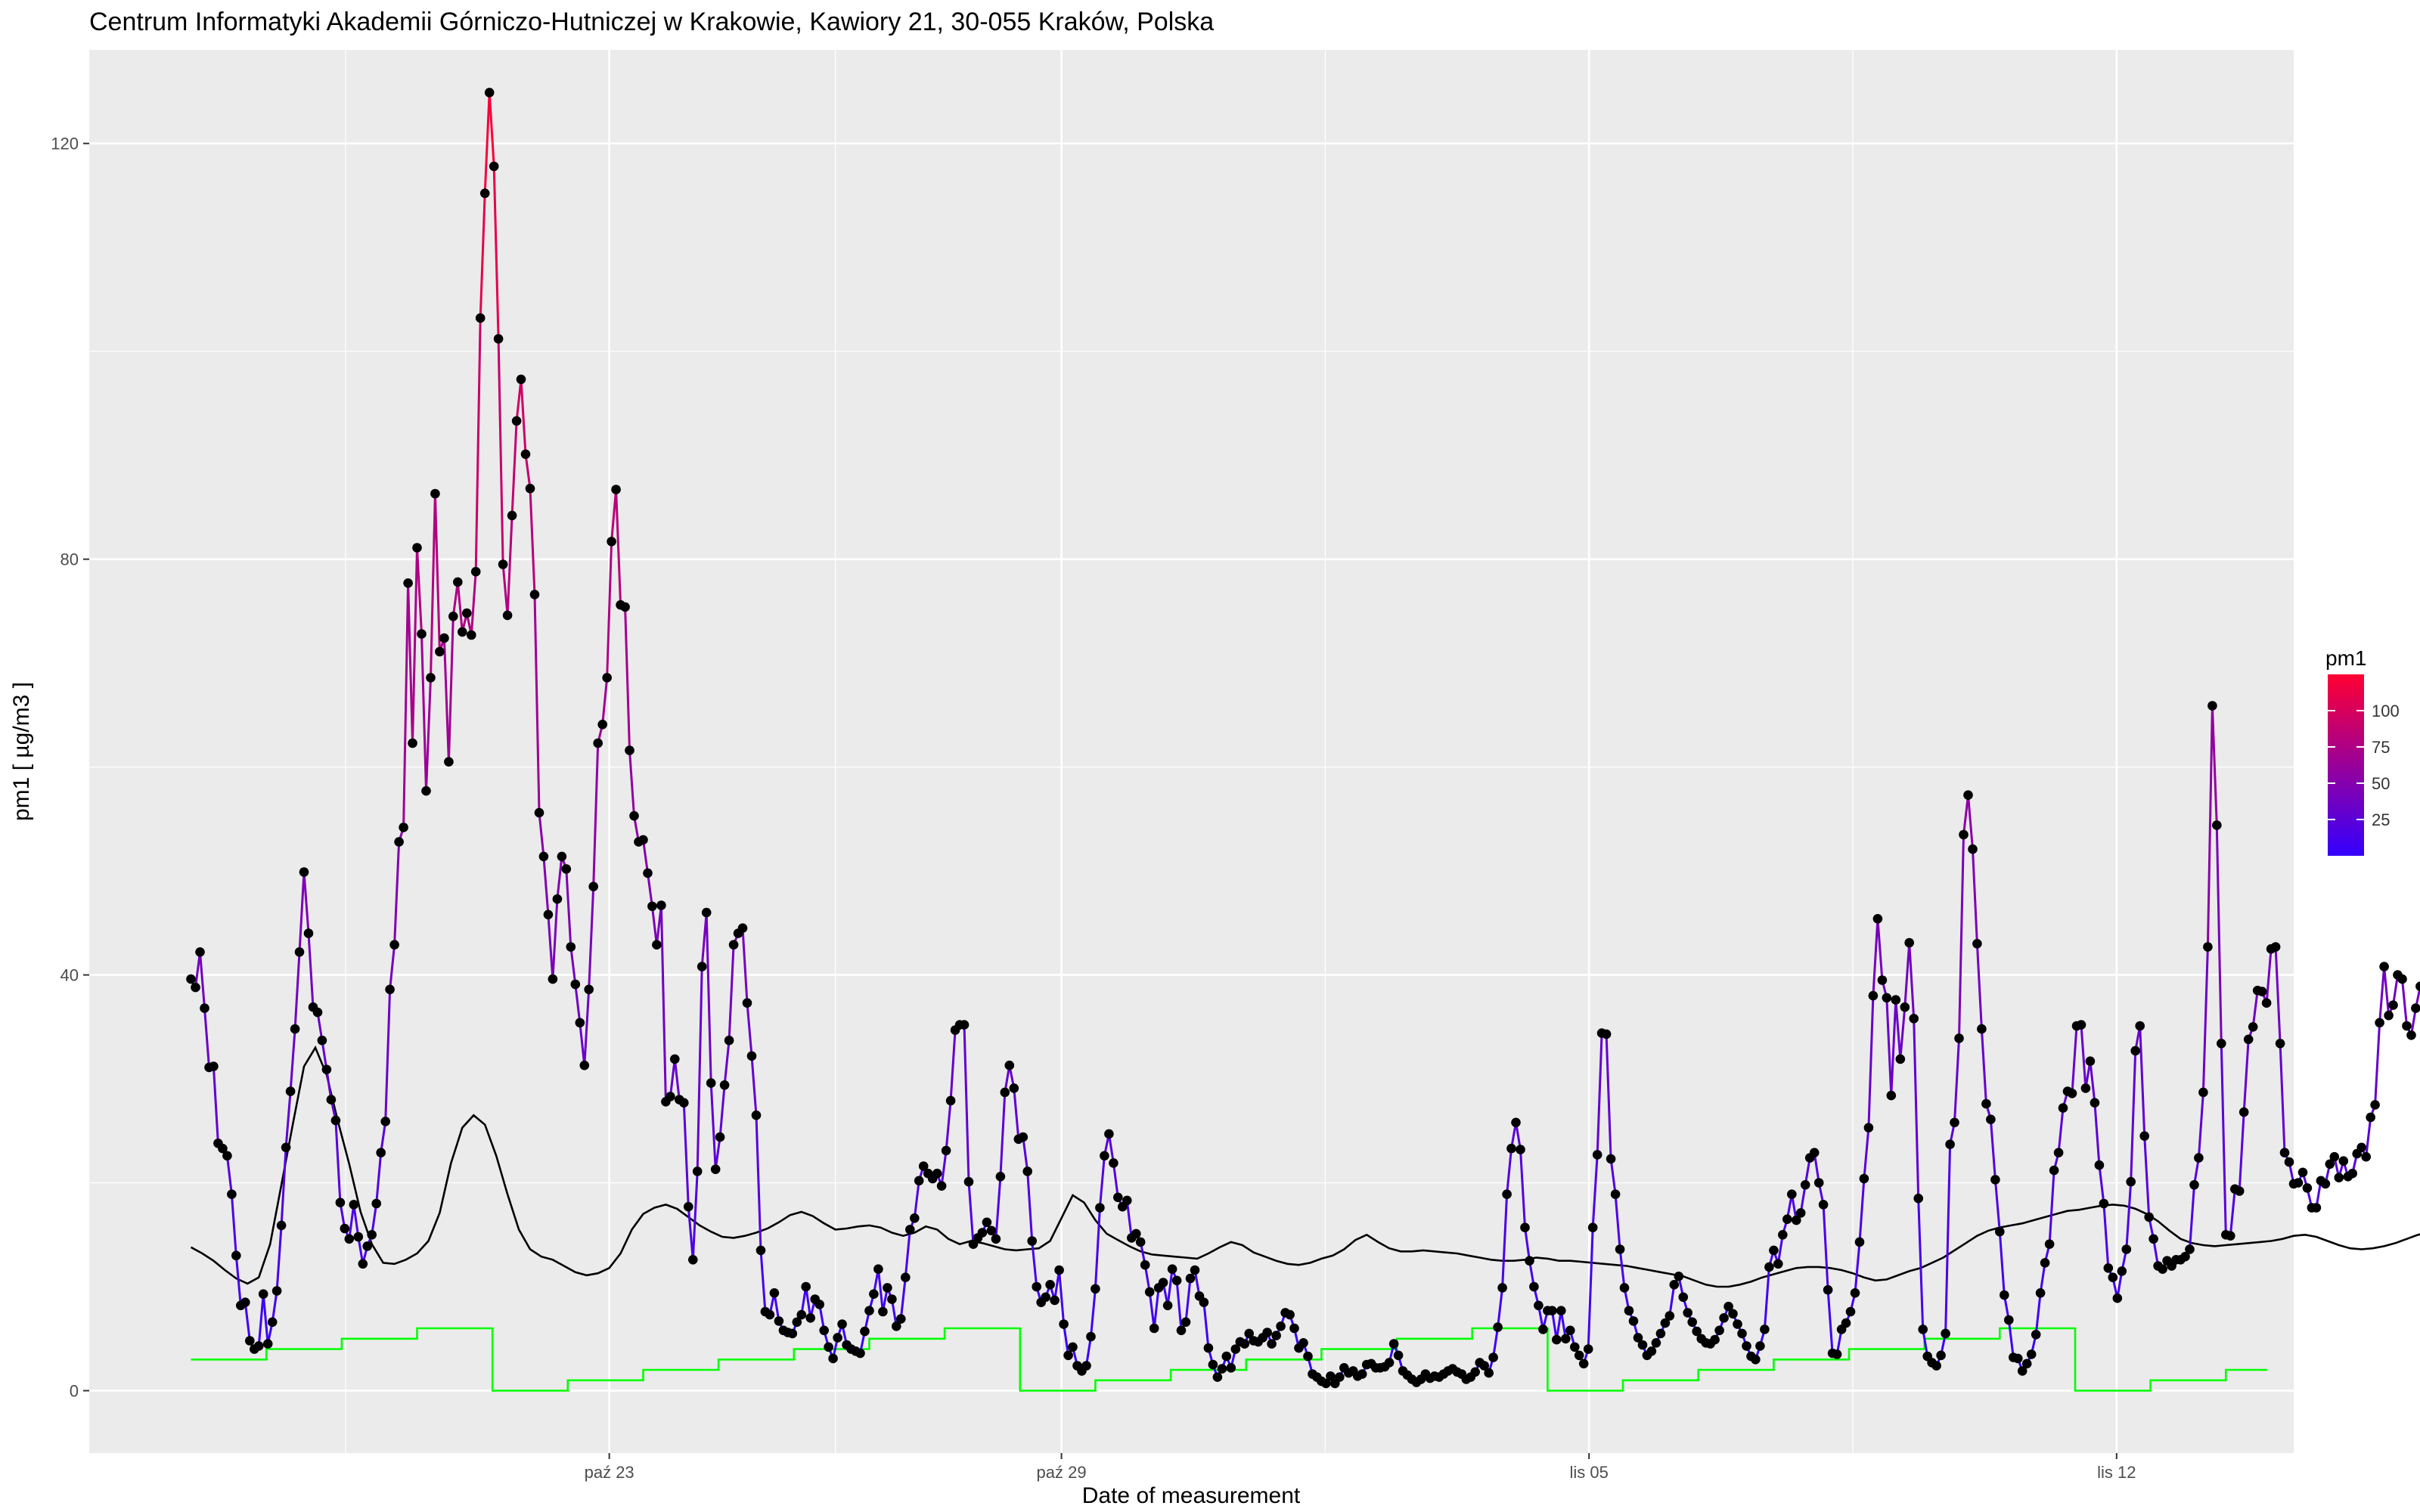  What do you see at coordinates (2381, 783) in the screenshot?
I see `legend-tick-label: 50` at bounding box center [2381, 783].